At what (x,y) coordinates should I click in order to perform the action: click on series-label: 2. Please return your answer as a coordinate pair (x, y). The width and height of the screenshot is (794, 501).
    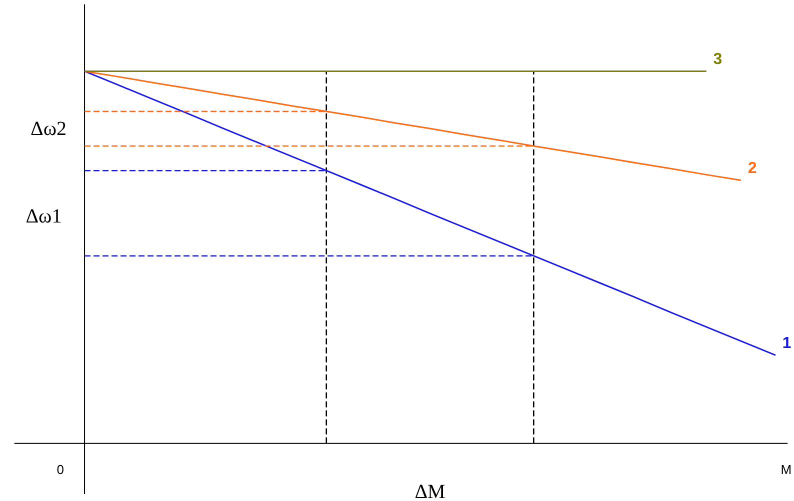
    Looking at the image, I should click on (752, 168).